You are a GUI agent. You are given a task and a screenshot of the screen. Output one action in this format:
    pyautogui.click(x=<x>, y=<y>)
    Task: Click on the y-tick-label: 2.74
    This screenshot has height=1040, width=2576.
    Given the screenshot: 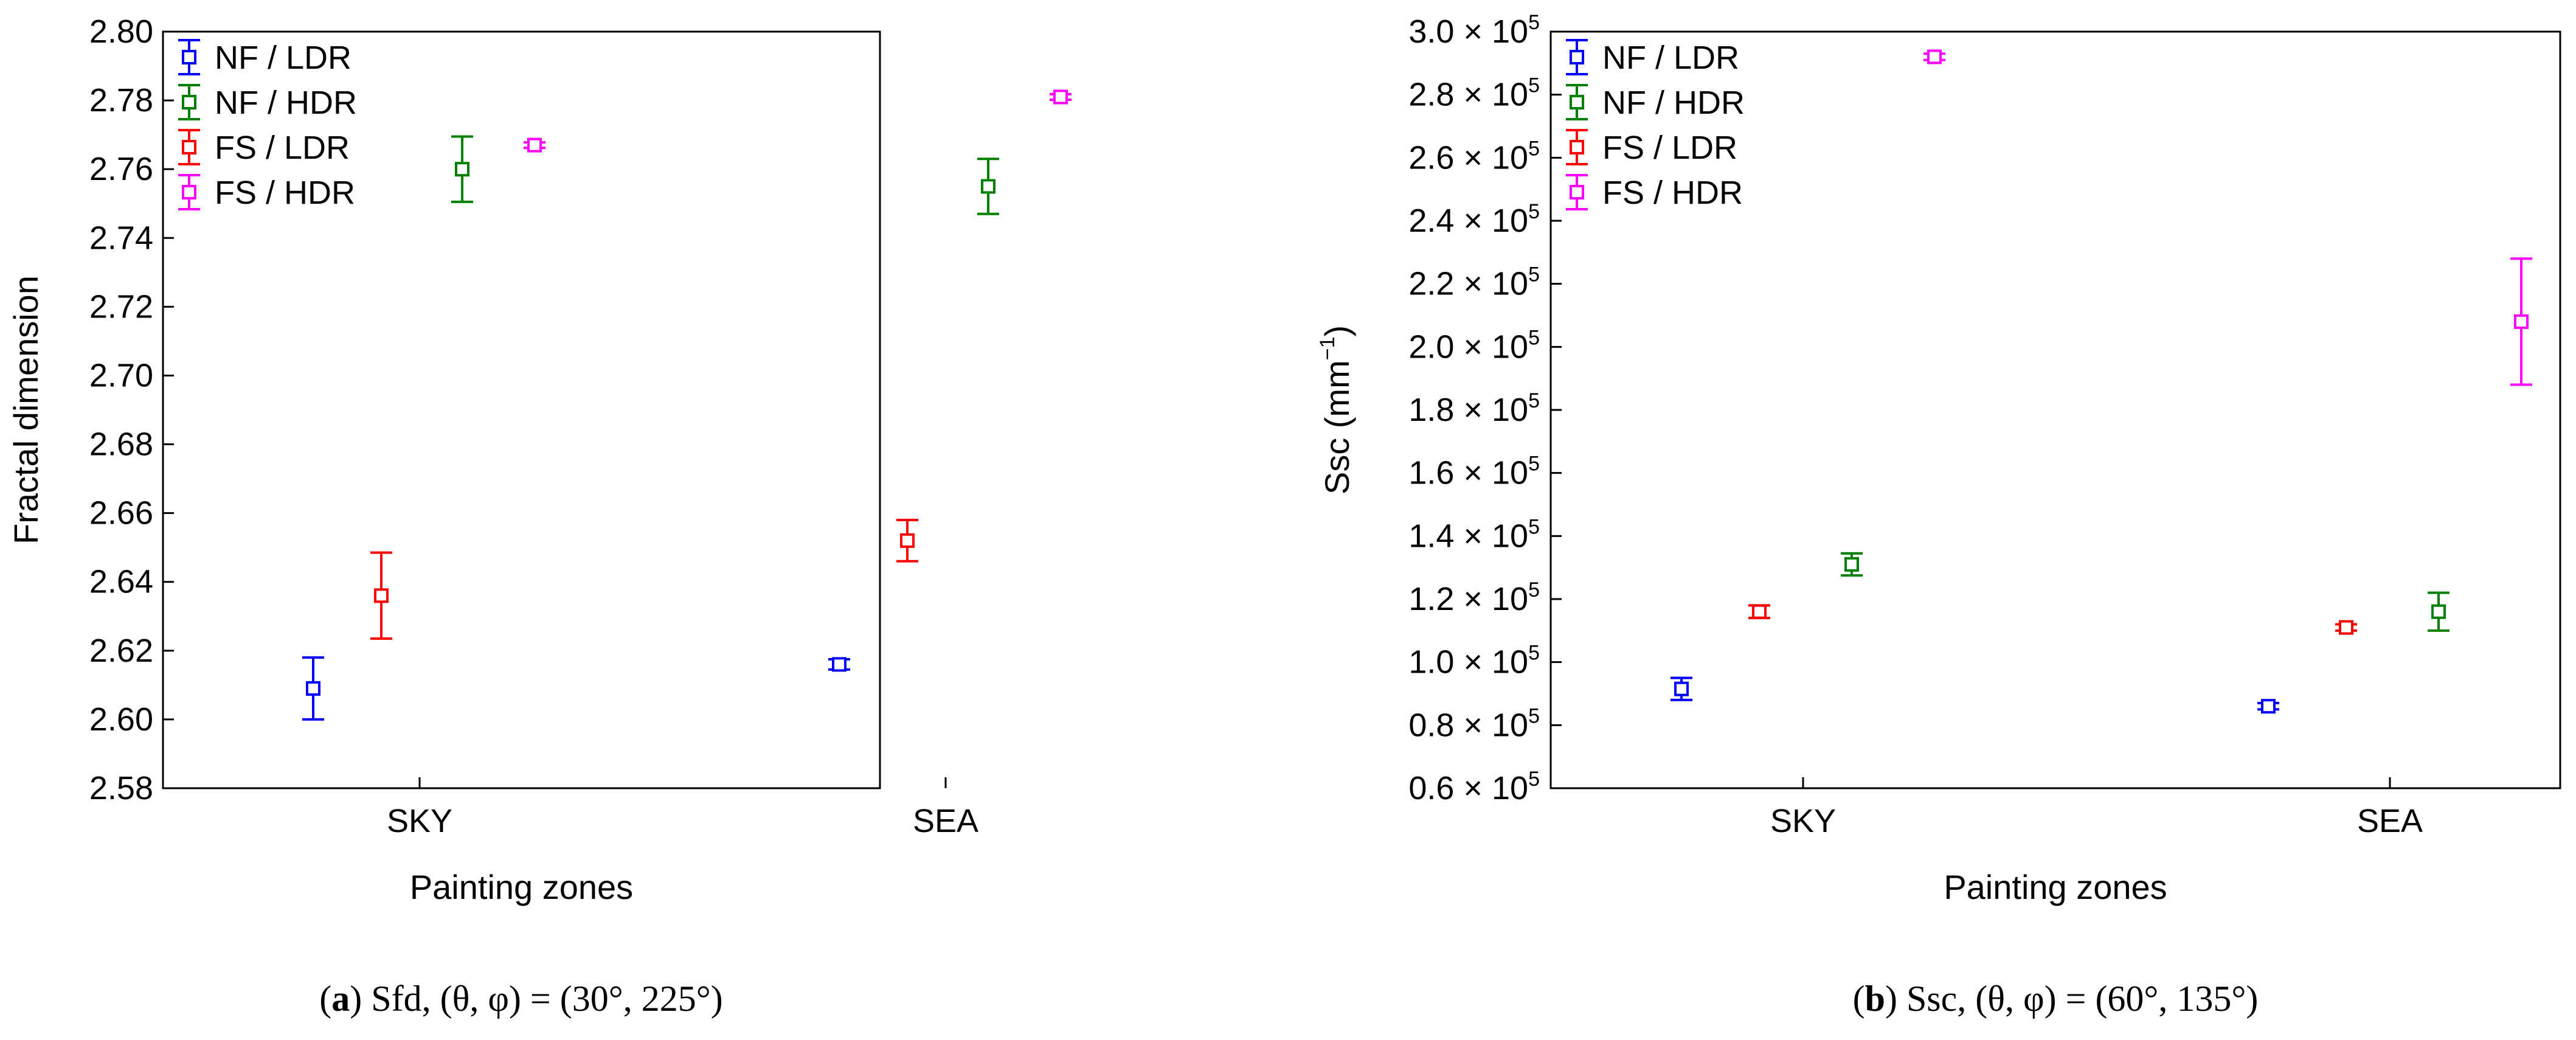 What is the action you would take?
    pyautogui.click(x=121, y=238)
    